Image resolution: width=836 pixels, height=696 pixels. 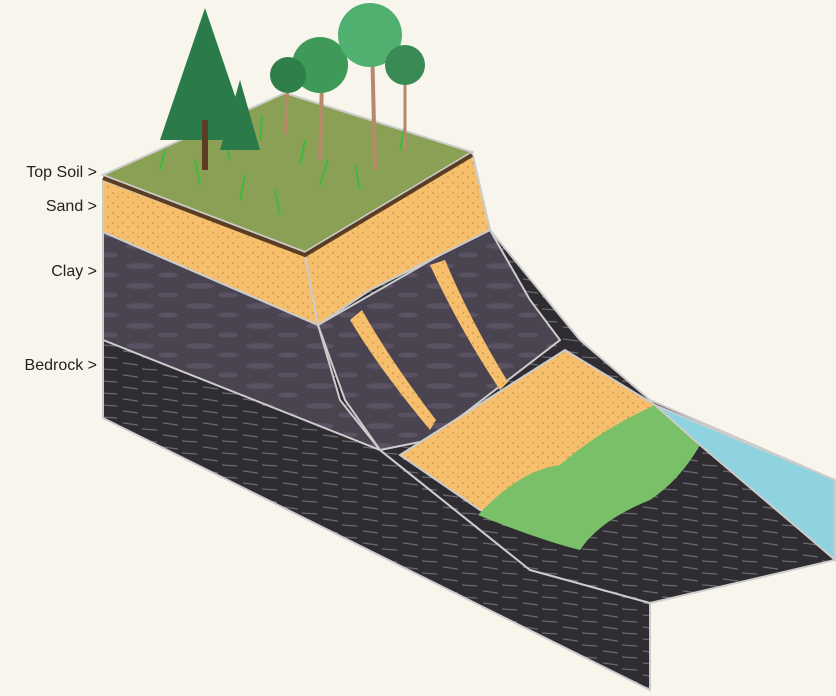 I want to click on layer-label: Bedrock >, so click(x=61, y=365).